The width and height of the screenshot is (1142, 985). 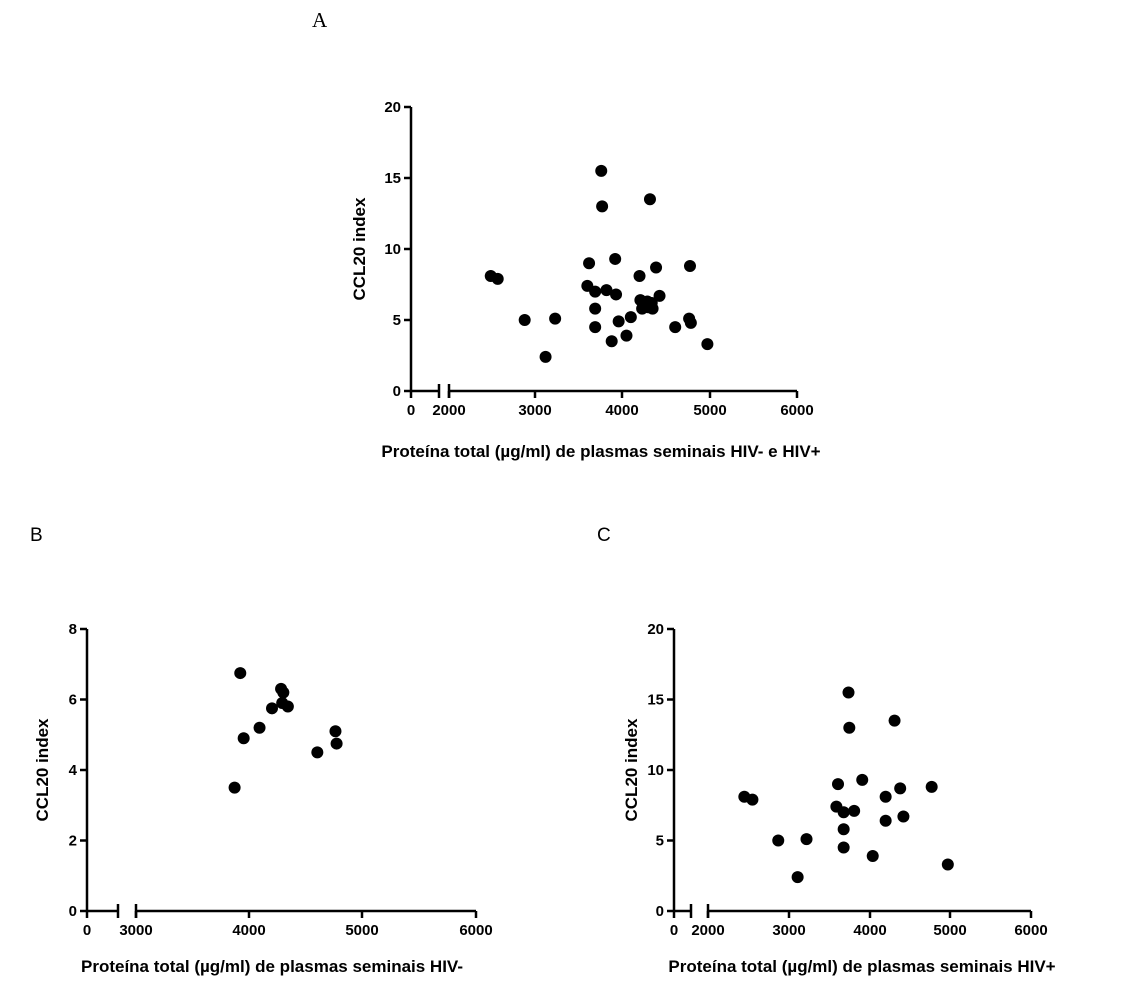 What do you see at coordinates (73, 911) in the screenshot?
I see `panel-b-y-tick-label: 0` at bounding box center [73, 911].